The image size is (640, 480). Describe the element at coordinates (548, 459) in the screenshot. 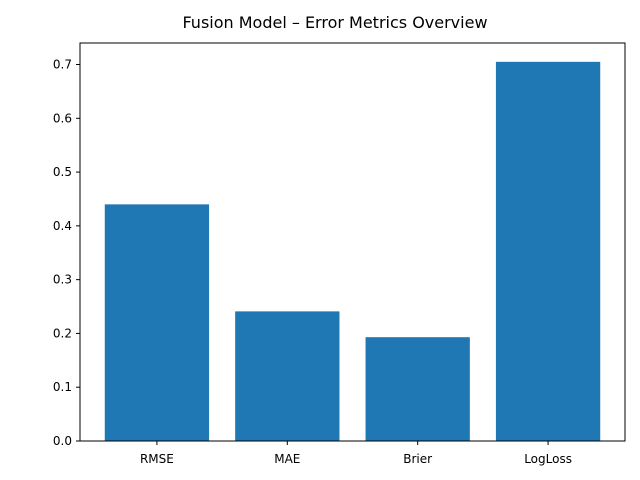

I see `x-tick-label: LogLoss` at that location.